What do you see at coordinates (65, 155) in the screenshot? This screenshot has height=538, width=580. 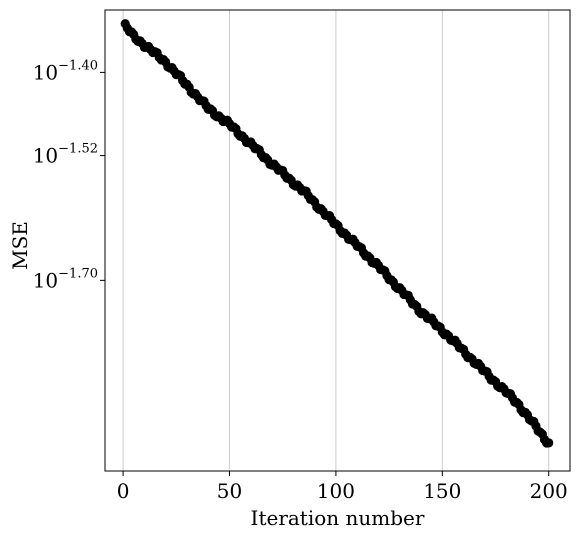 I see `y-tick-label: 10−1.52` at bounding box center [65, 155].